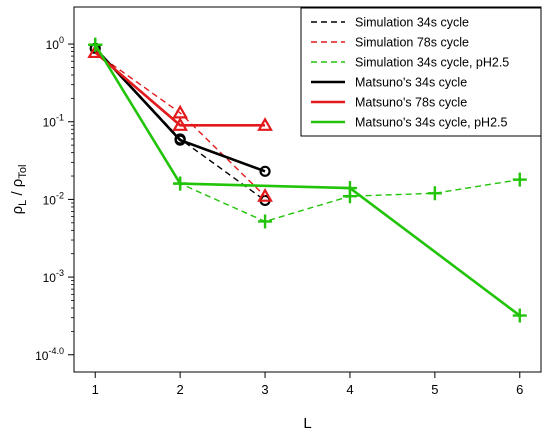 This screenshot has width=550, height=434. Describe the element at coordinates (519, 389) in the screenshot. I see `x-tick-label: 6` at that location.